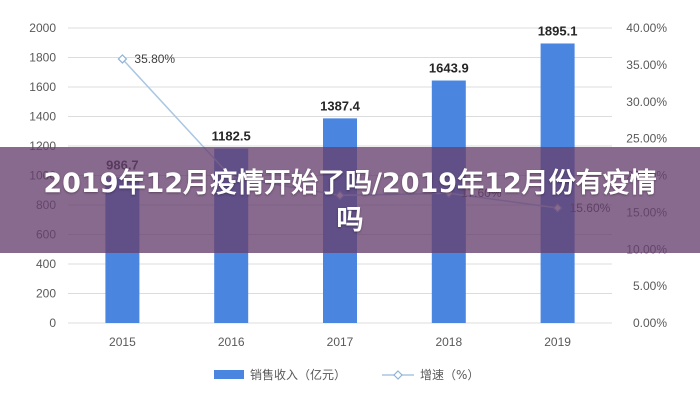 The image size is (700, 400). I want to click on line-value-label: 35.80%, so click(154, 59).